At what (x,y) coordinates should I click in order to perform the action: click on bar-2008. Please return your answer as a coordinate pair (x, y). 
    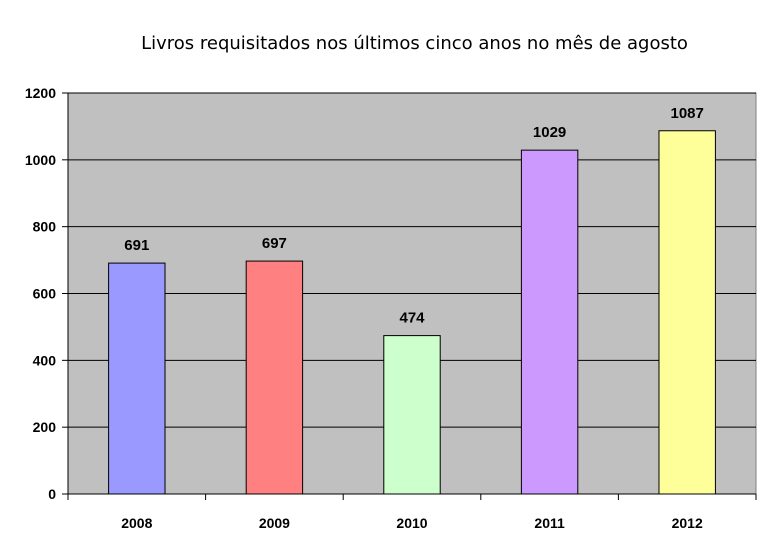
    Looking at the image, I should click on (137, 378).